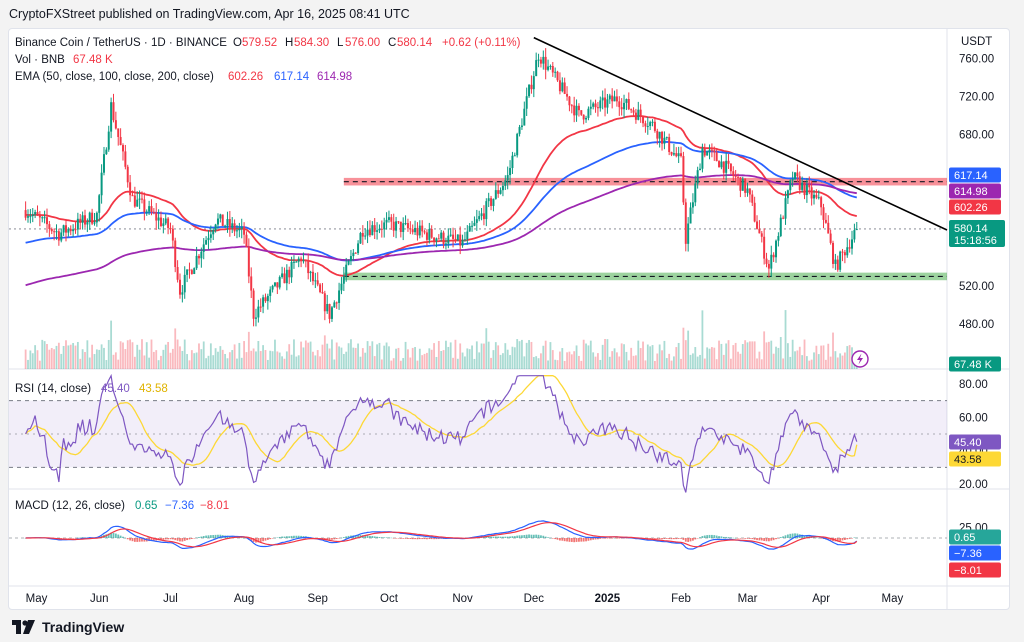 The image size is (1024, 642). I want to click on legend-low-label: L, so click(340, 43).